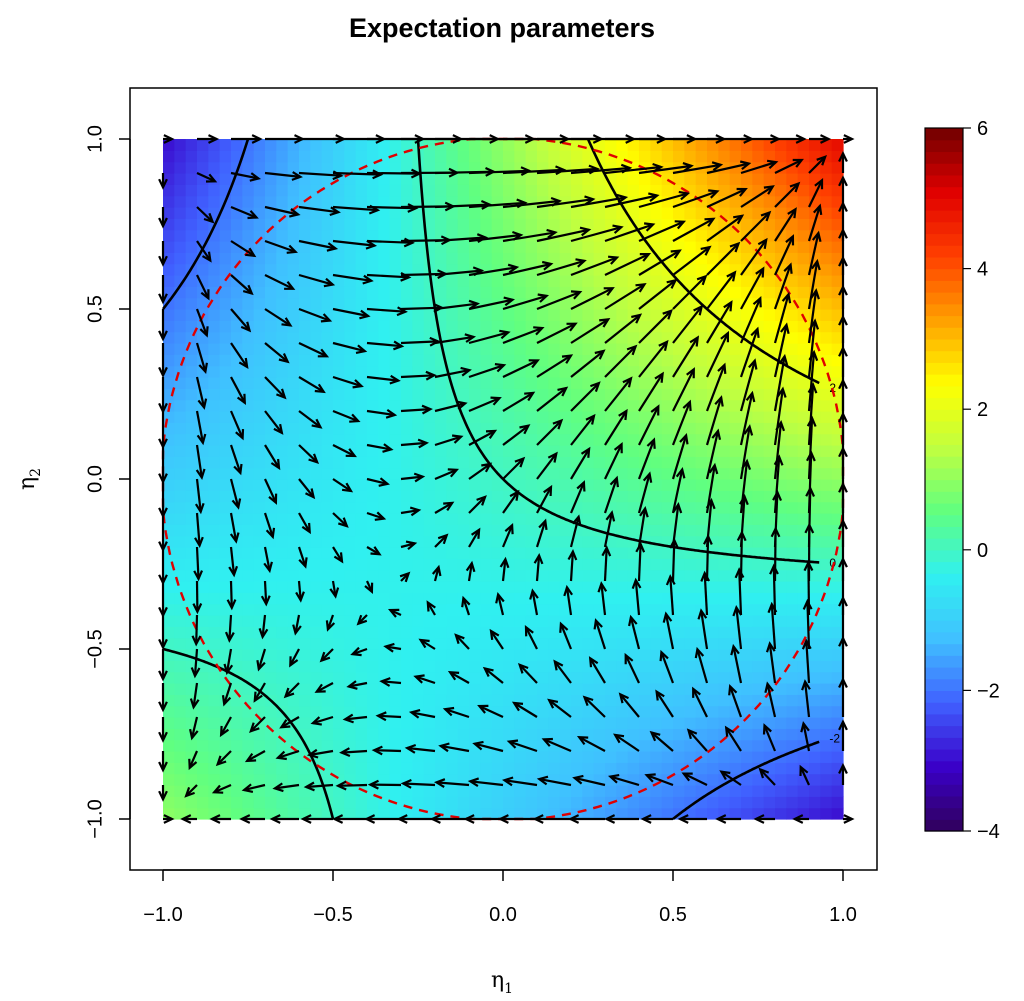 The image size is (1024, 1001). I want to click on y-tick-label: 0.0, so click(95, 479).